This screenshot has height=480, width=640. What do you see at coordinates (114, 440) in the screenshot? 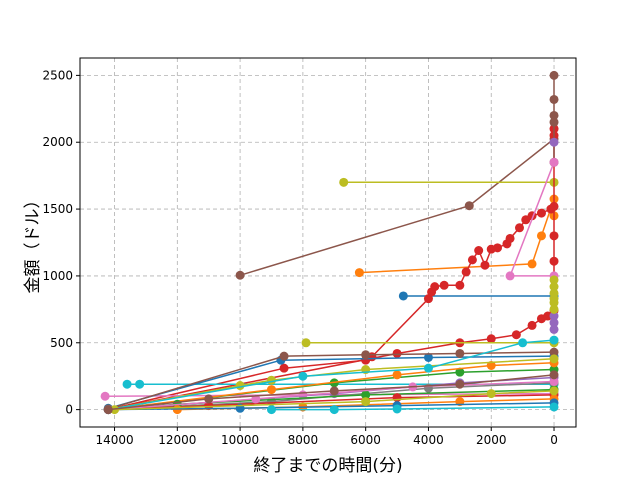
I see `x-tick-label: 14000` at bounding box center [114, 440].